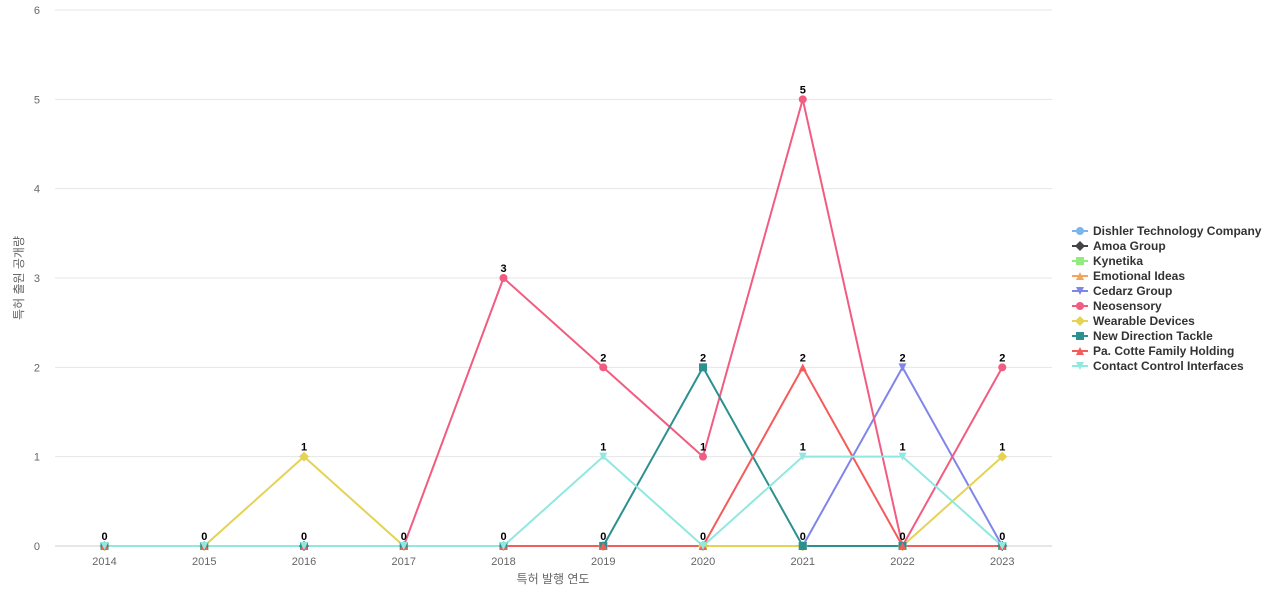  Describe the element at coordinates (37, 190) in the screenshot. I see `y-tick-label: 4` at that location.